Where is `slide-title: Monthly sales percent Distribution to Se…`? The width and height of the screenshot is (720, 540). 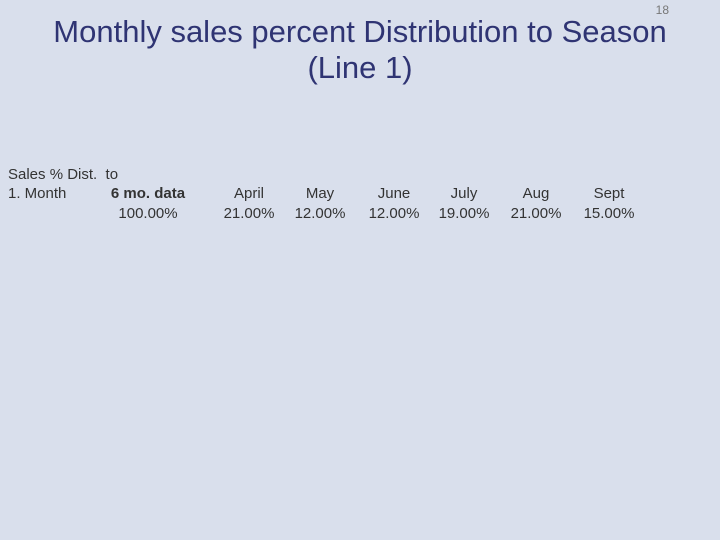 slide-title: Monthly sales percent Distribution to Se… is located at coordinates (360, 49).